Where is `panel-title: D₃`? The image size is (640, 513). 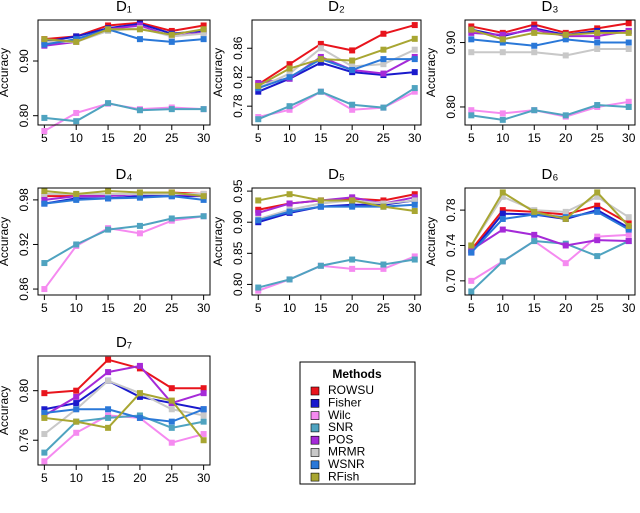
panel-title: D₃ is located at coordinates (550, 7).